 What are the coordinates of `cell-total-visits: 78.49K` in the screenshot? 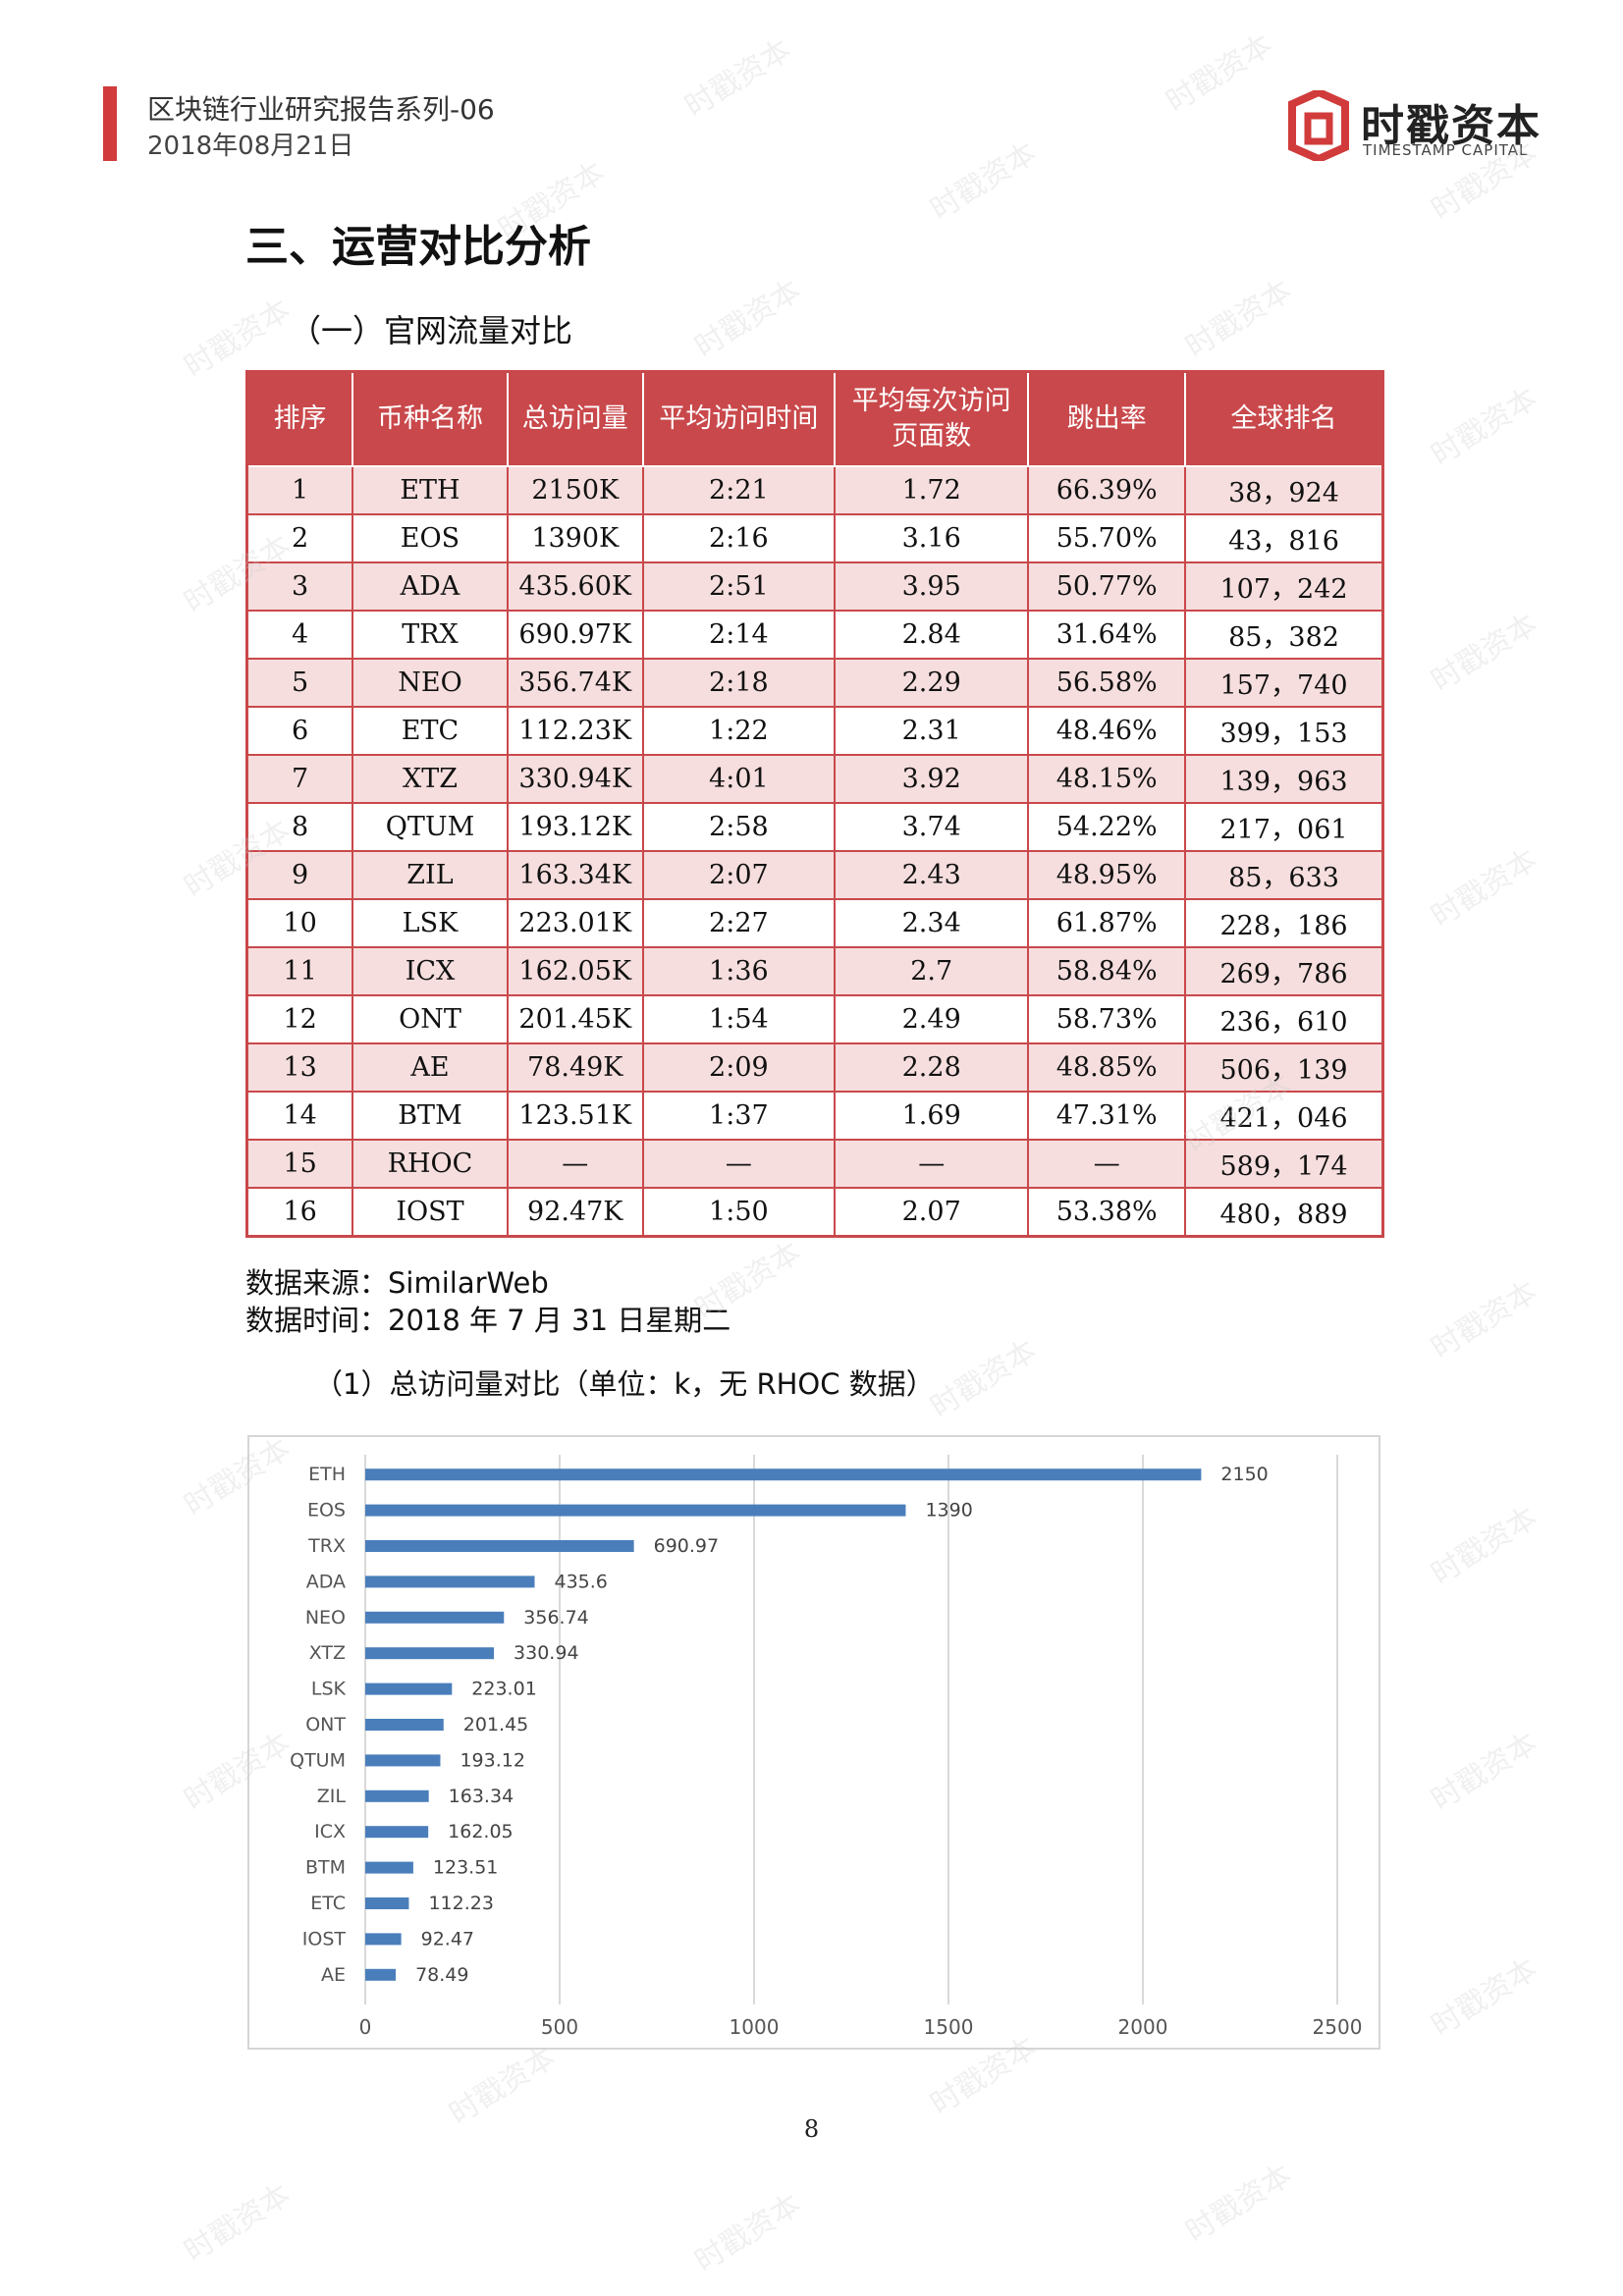 It's located at (575, 1068).